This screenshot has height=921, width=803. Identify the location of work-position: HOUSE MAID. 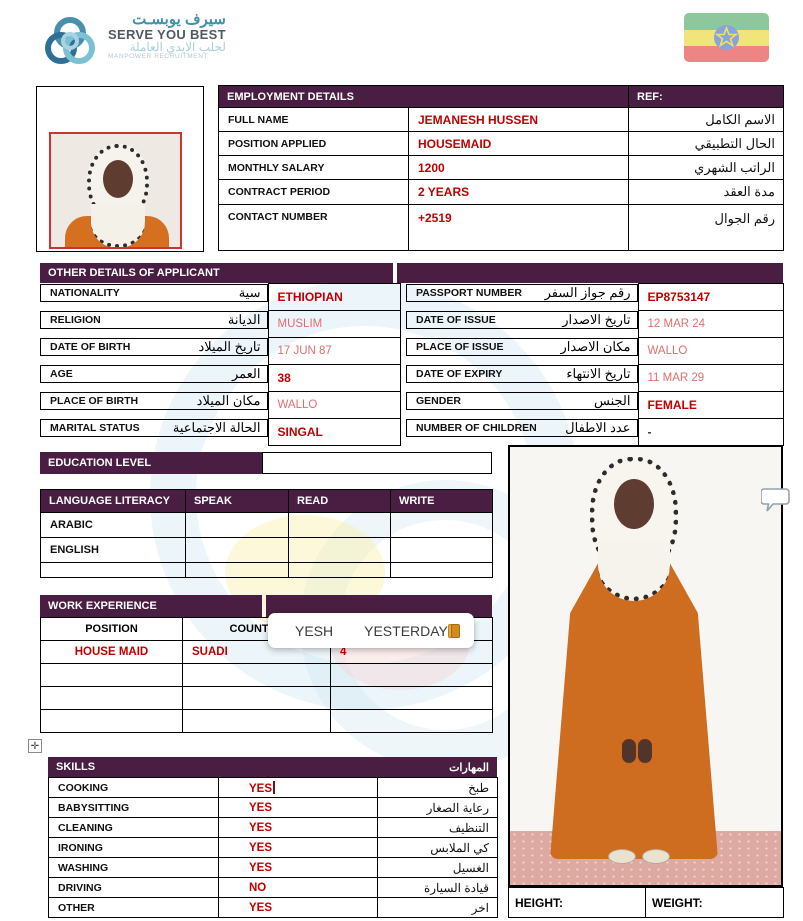
(111, 652).